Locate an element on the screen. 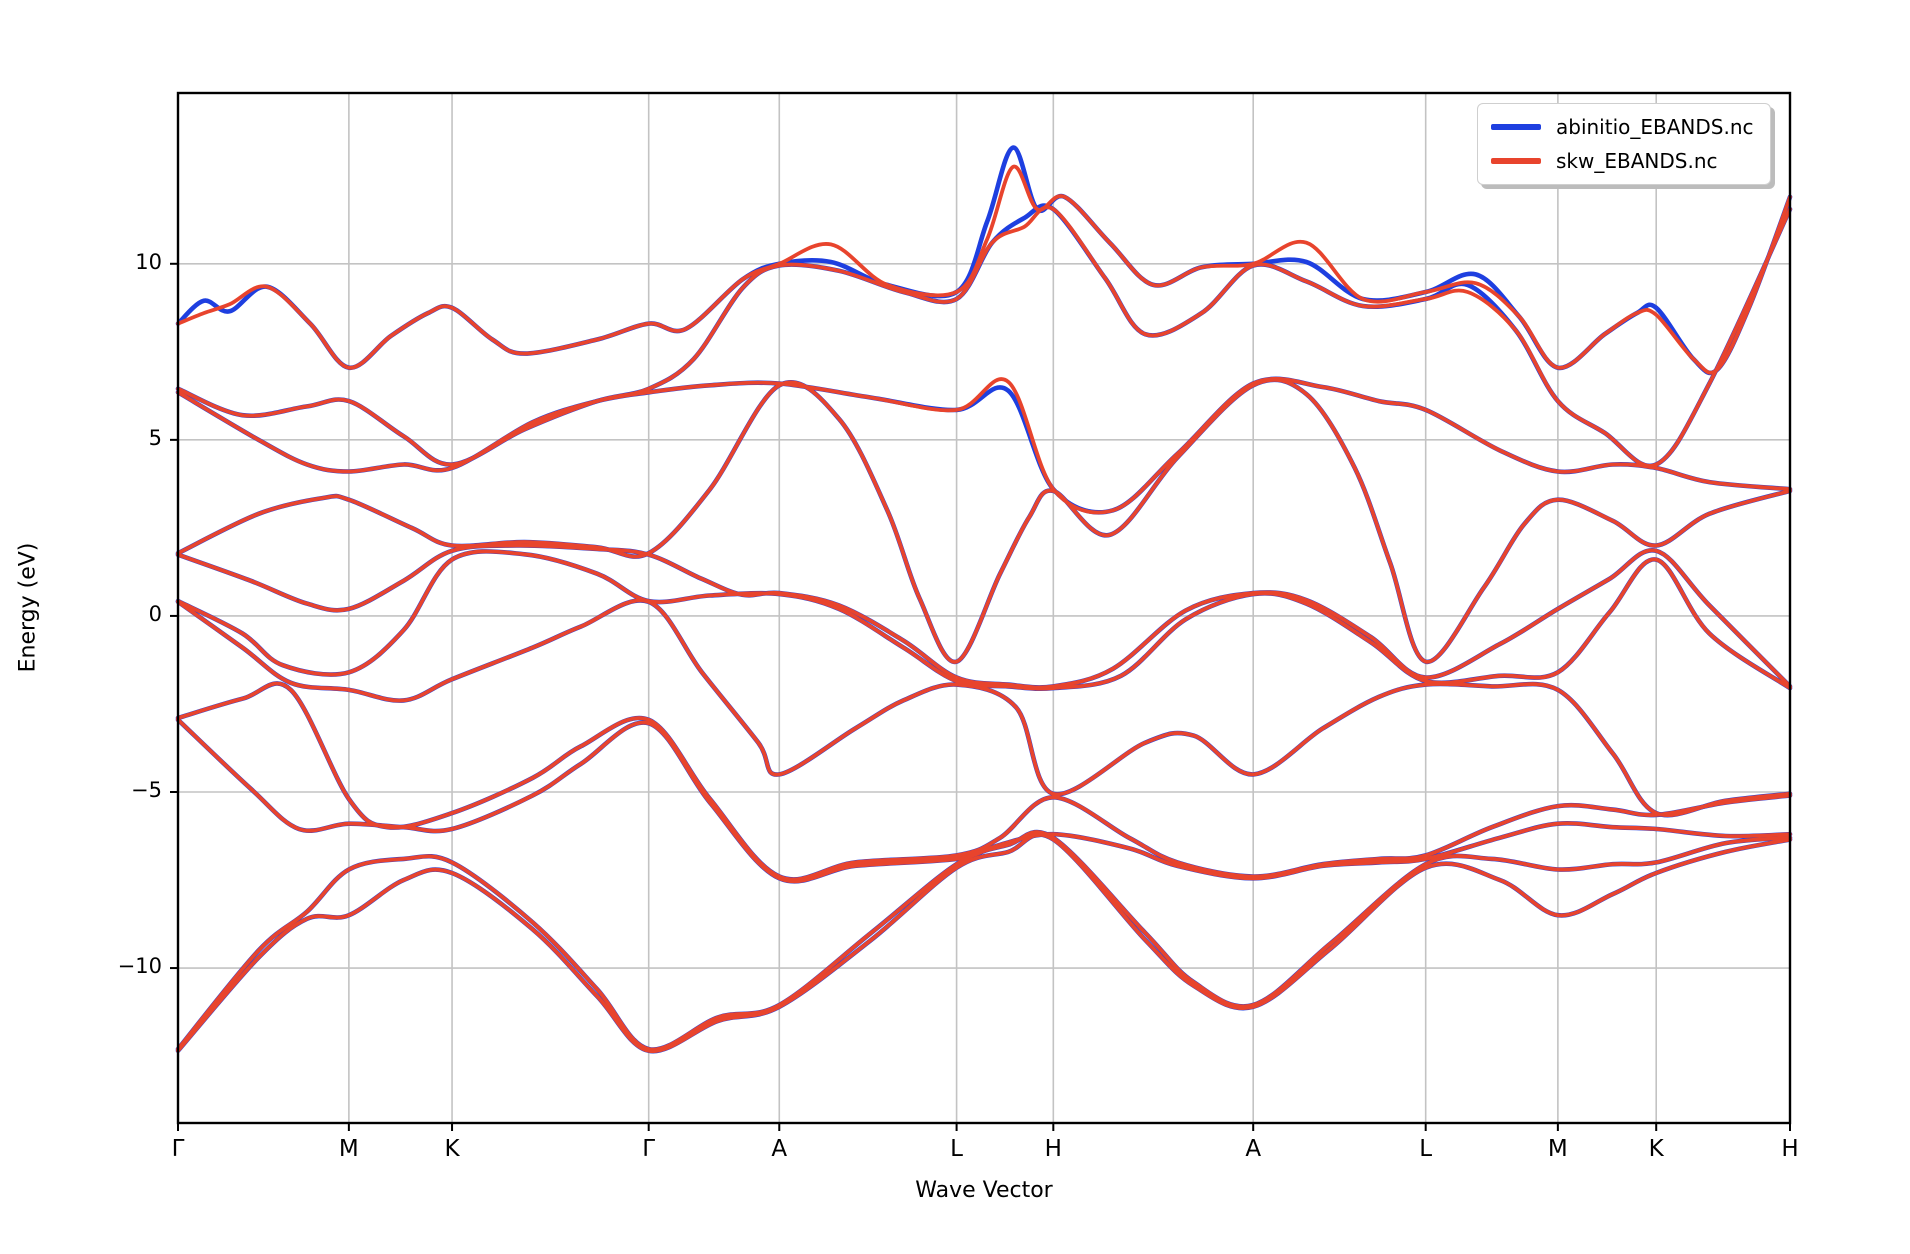  legend-label-abinitio: abinitio_EBANDS.nc is located at coordinates (1655, 127).